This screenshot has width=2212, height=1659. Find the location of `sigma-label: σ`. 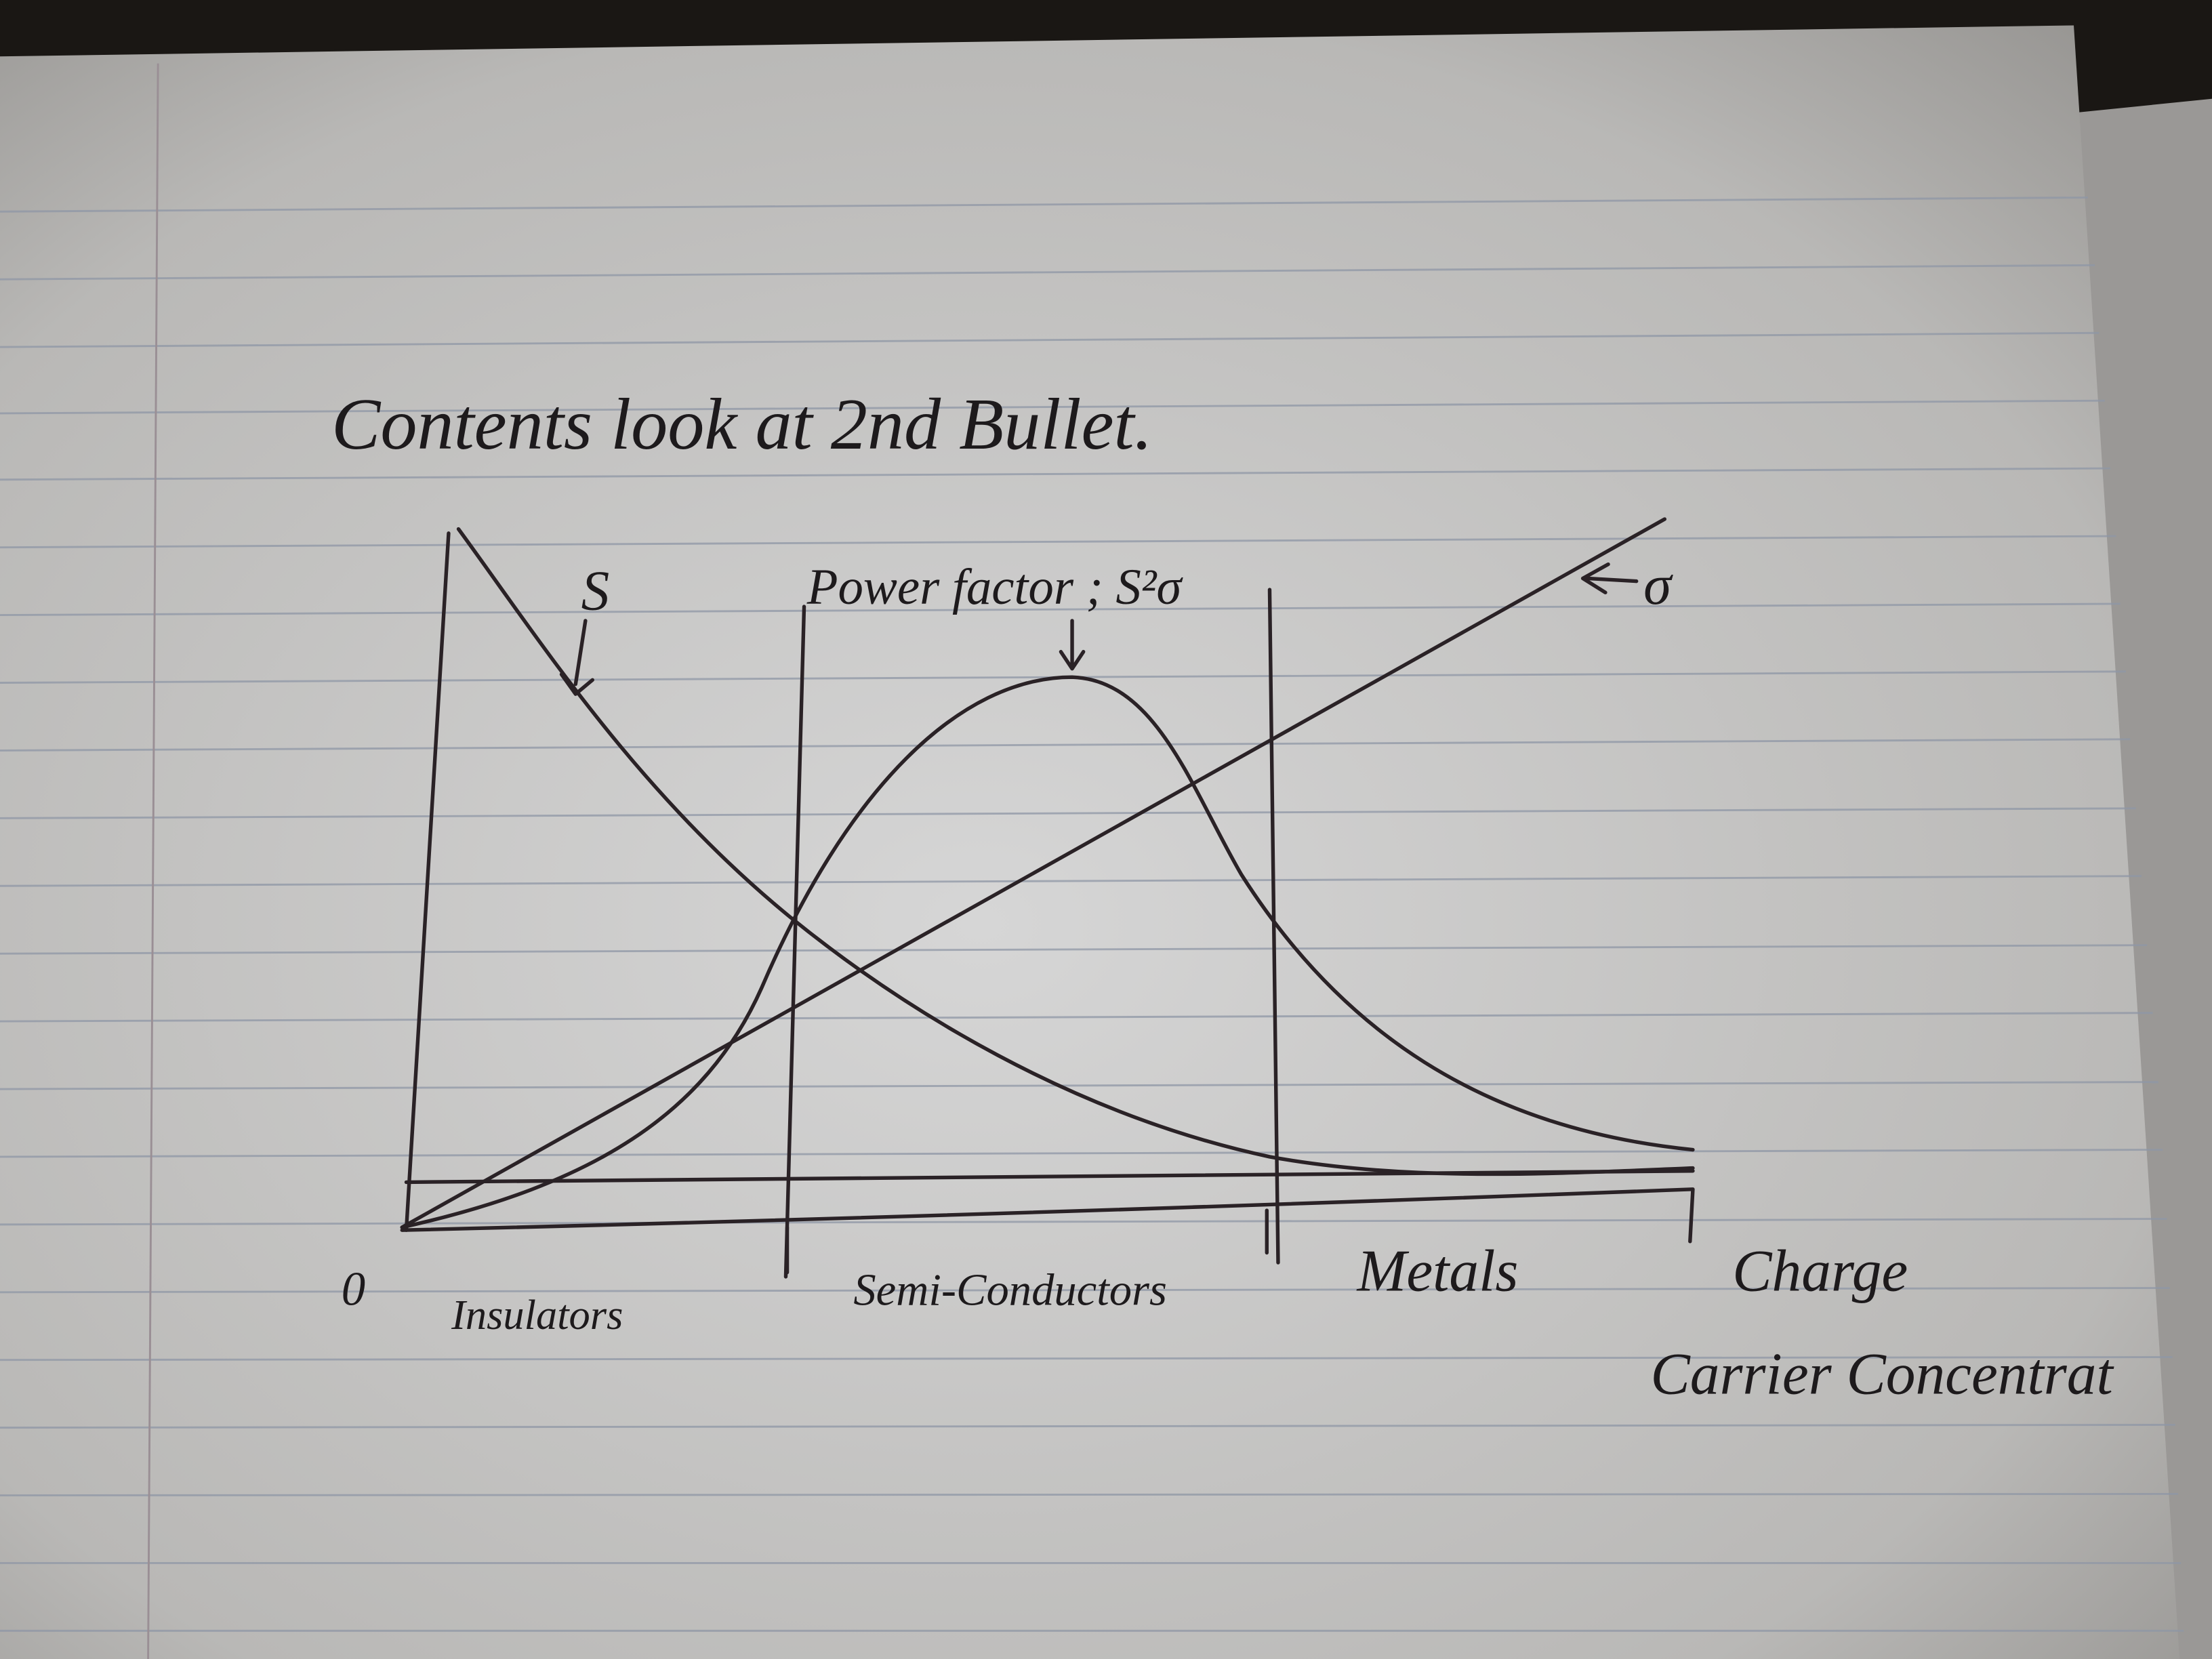

sigma-label: σ is located at coordinates (1658, 585).